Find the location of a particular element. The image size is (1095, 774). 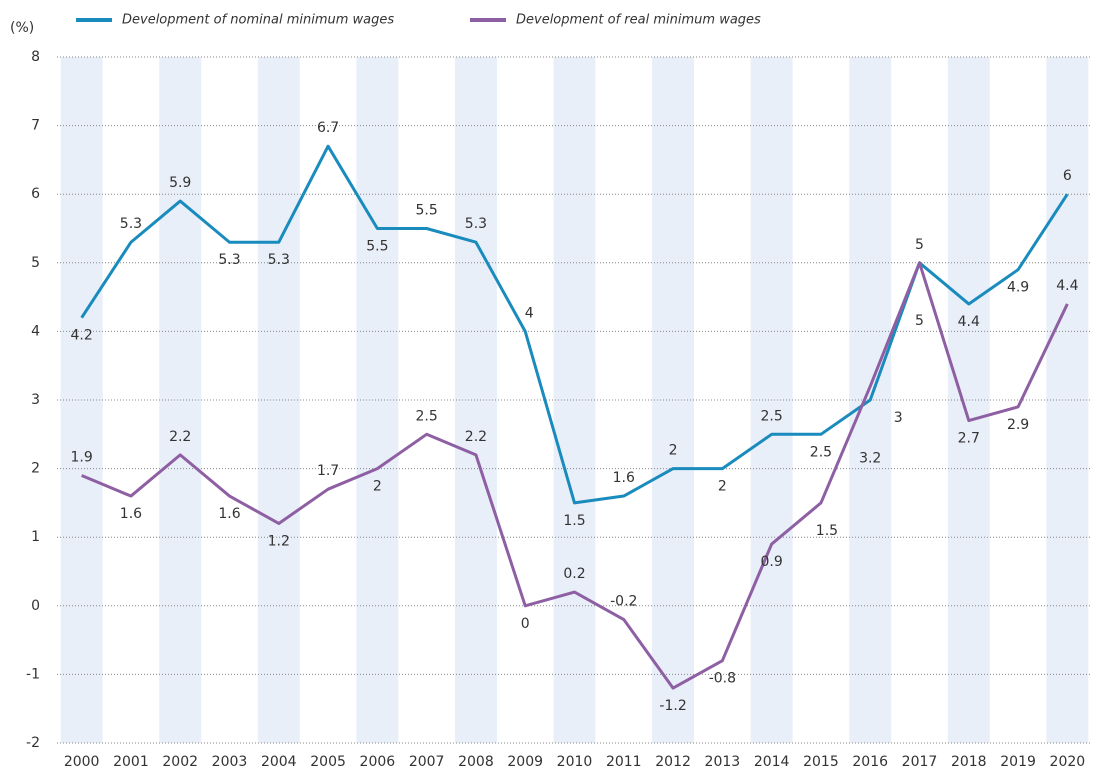

data-label: 0.9 is located at coordinates (772, 562).